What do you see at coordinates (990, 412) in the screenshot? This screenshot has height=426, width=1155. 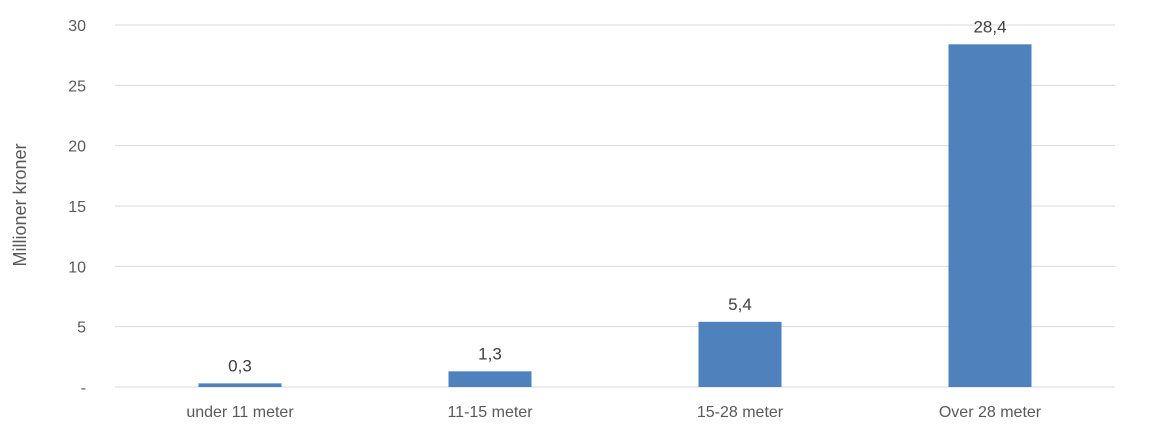 I see `x-category-label: Over 28 meter` at bounding box center [990, 412].